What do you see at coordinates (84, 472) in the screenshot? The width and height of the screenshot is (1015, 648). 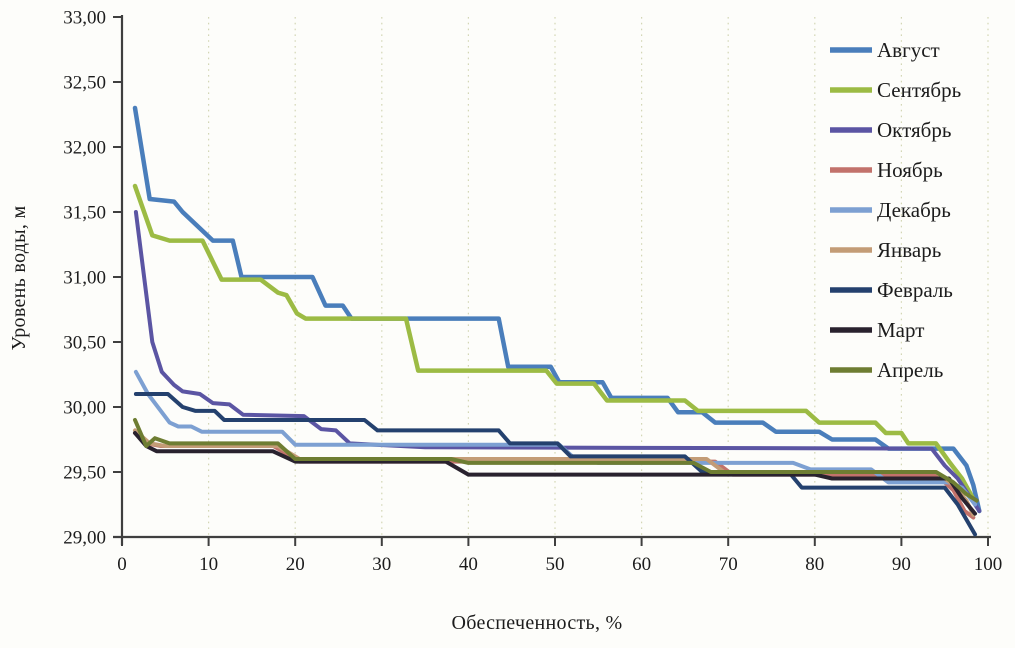 I see `y-tick-label: 29,50` at bounding box center [84, 472].